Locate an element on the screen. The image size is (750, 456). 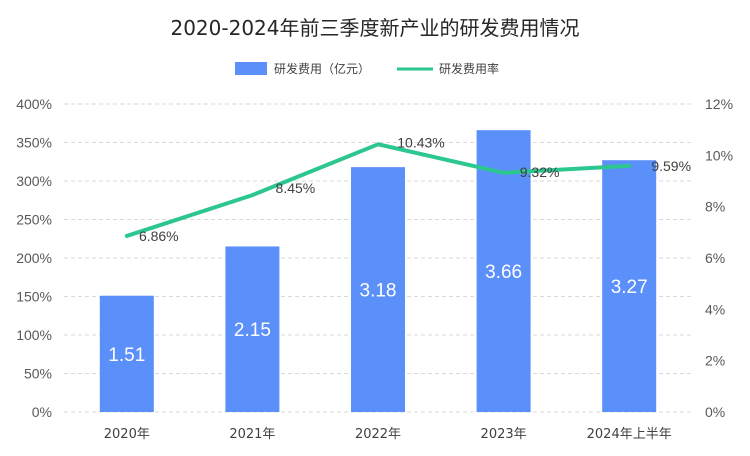
line-value-label: 9.59% is located at coordinates (671, 166).